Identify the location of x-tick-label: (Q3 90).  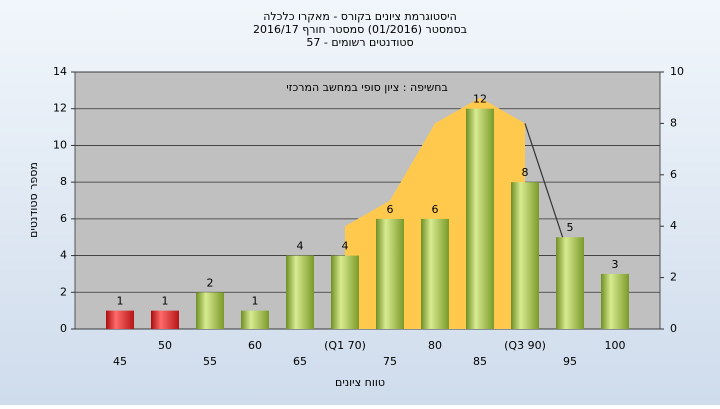
(525, 345).